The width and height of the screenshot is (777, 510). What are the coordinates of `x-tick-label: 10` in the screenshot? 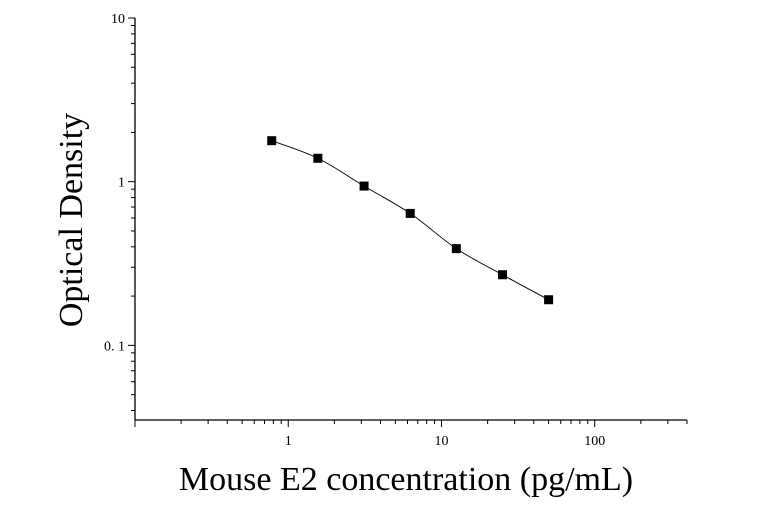 It's located at (441, 441).